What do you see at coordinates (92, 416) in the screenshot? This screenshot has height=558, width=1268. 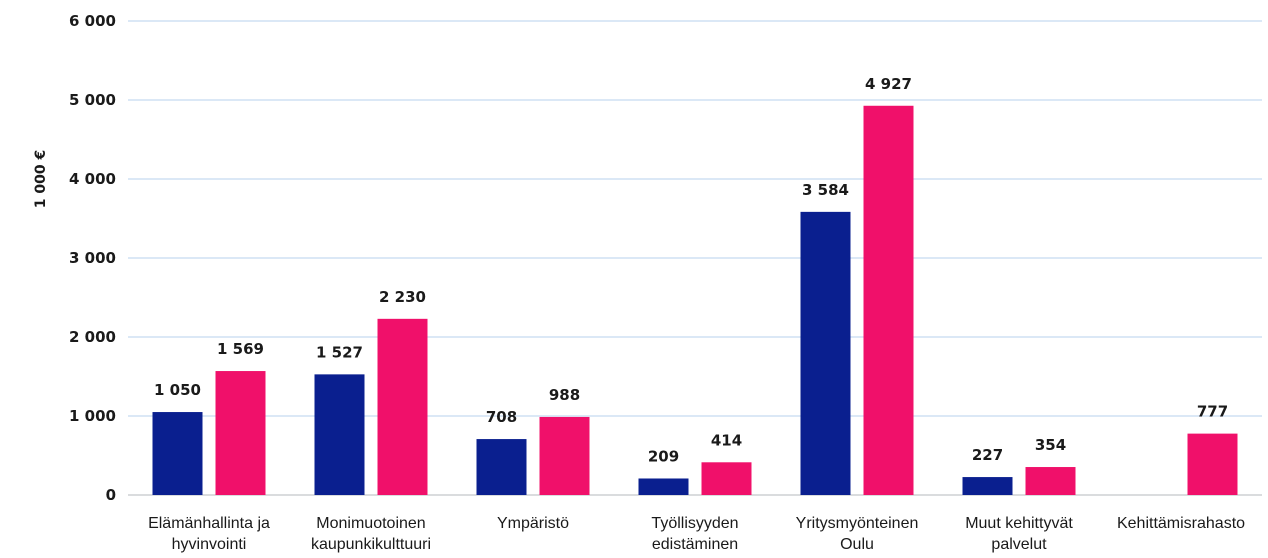 I see `y-tick-label: 1 000` at bounding box center [92, 416].